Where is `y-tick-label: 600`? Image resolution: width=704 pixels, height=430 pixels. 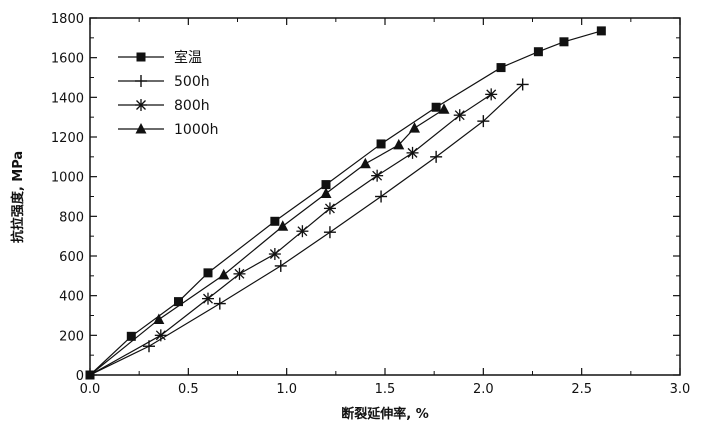
y-tick-label: 600 is located at coordinates (71, 257).